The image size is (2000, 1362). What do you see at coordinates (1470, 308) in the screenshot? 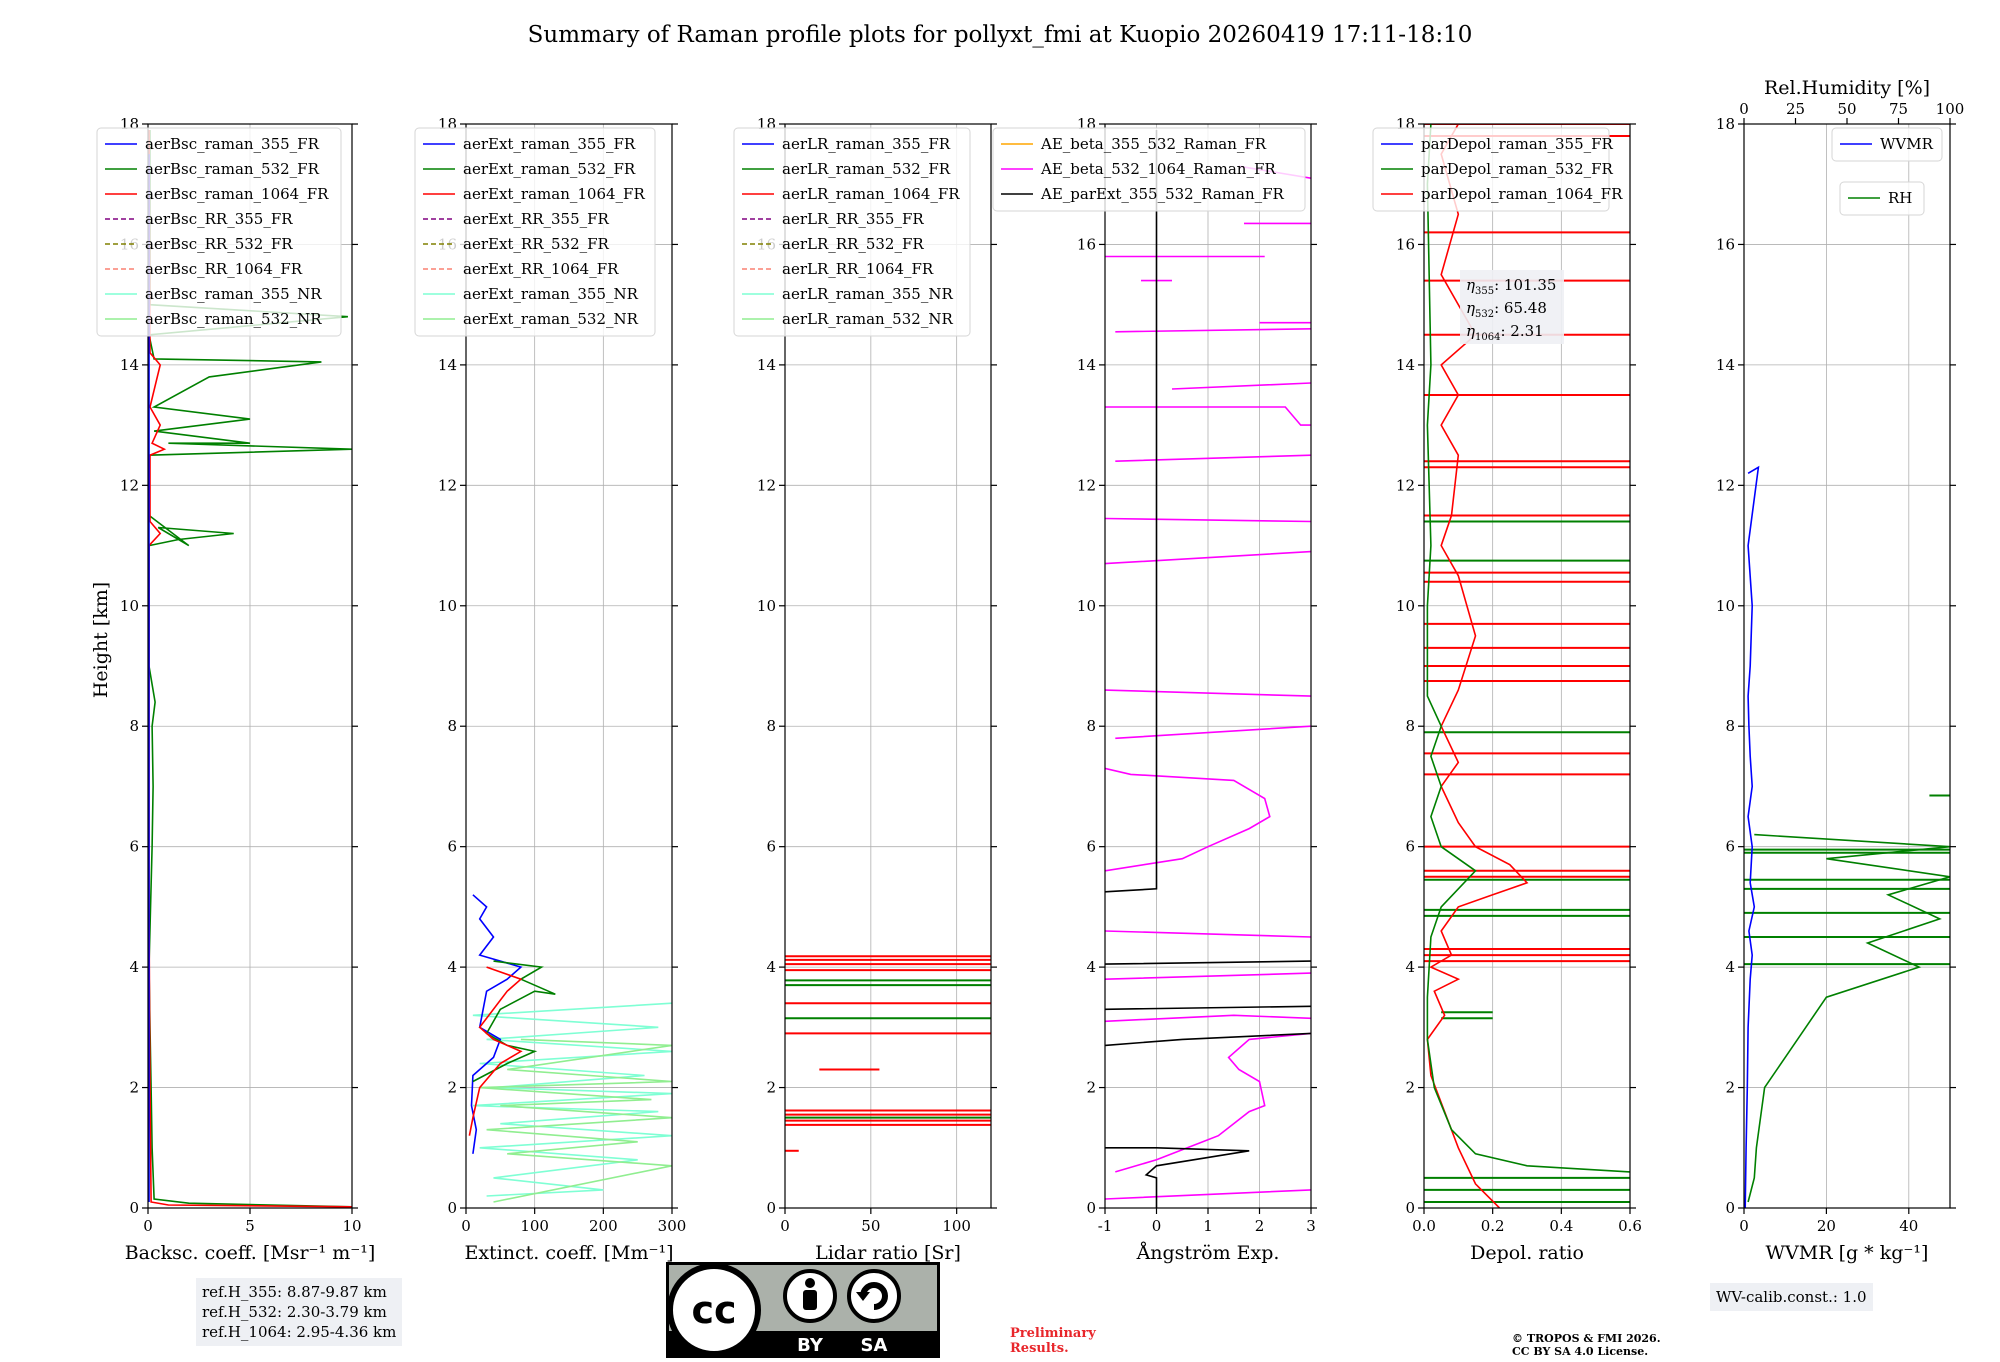
I see `eta-symbol: η` at bounding box center [1470, 308].